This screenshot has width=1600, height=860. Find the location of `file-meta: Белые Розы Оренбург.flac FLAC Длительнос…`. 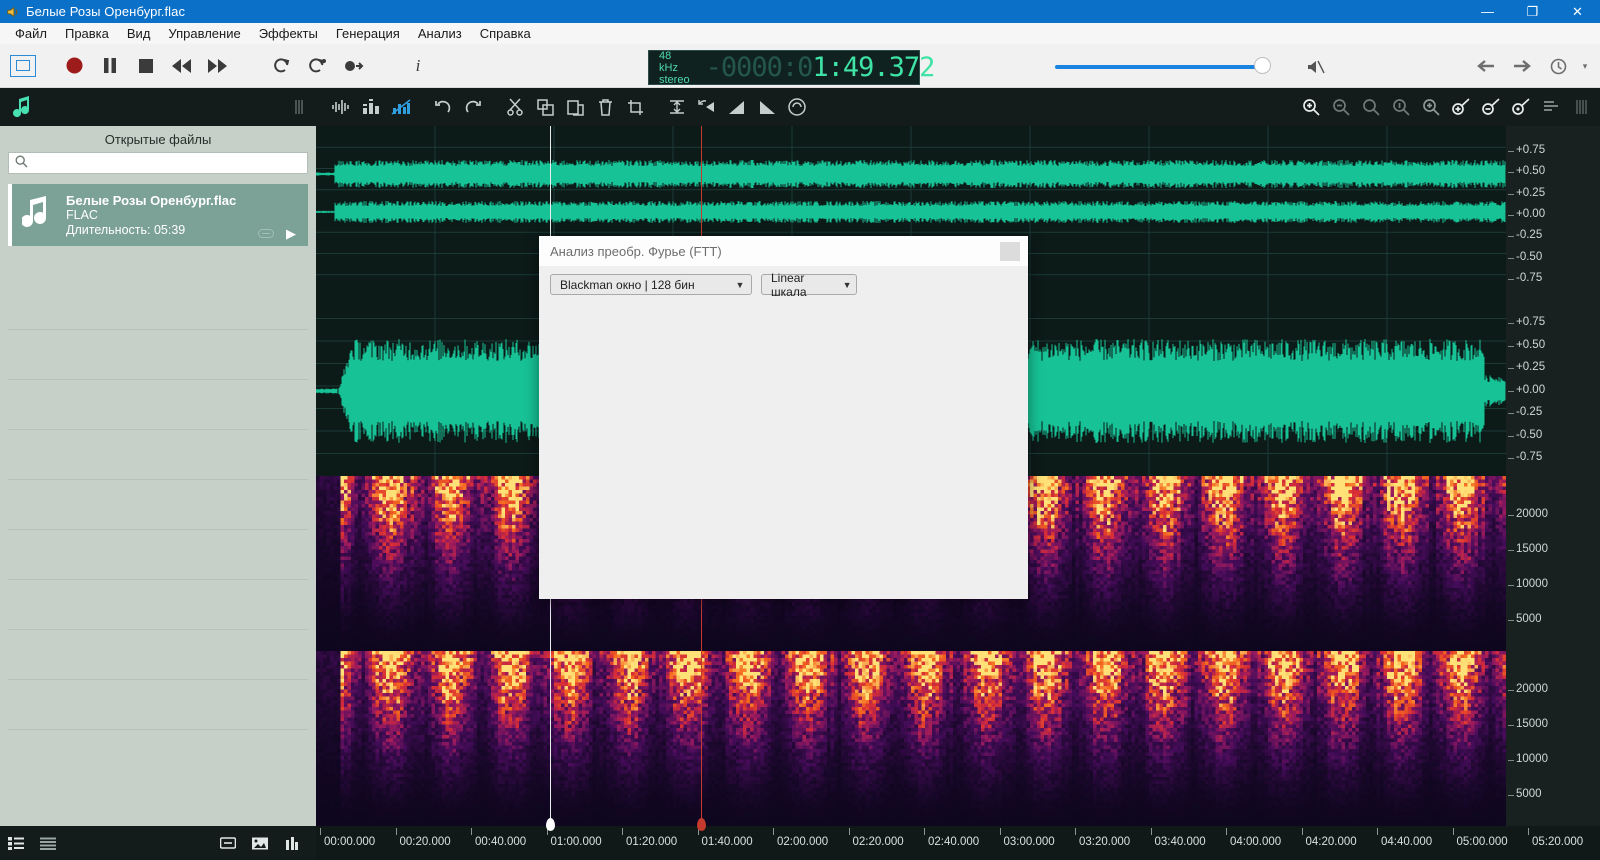

file-meta: Белые Розы Оренбург.flac FLAC Длительнос… is located at coordinates (151, 215).